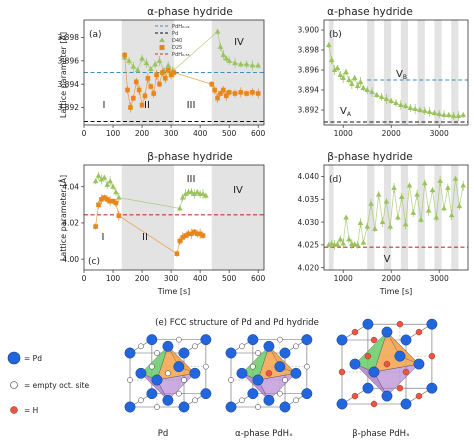 This screenshot has height=440, width=474. I want to click on structure-label-pd: Pd, so click(163, 434).